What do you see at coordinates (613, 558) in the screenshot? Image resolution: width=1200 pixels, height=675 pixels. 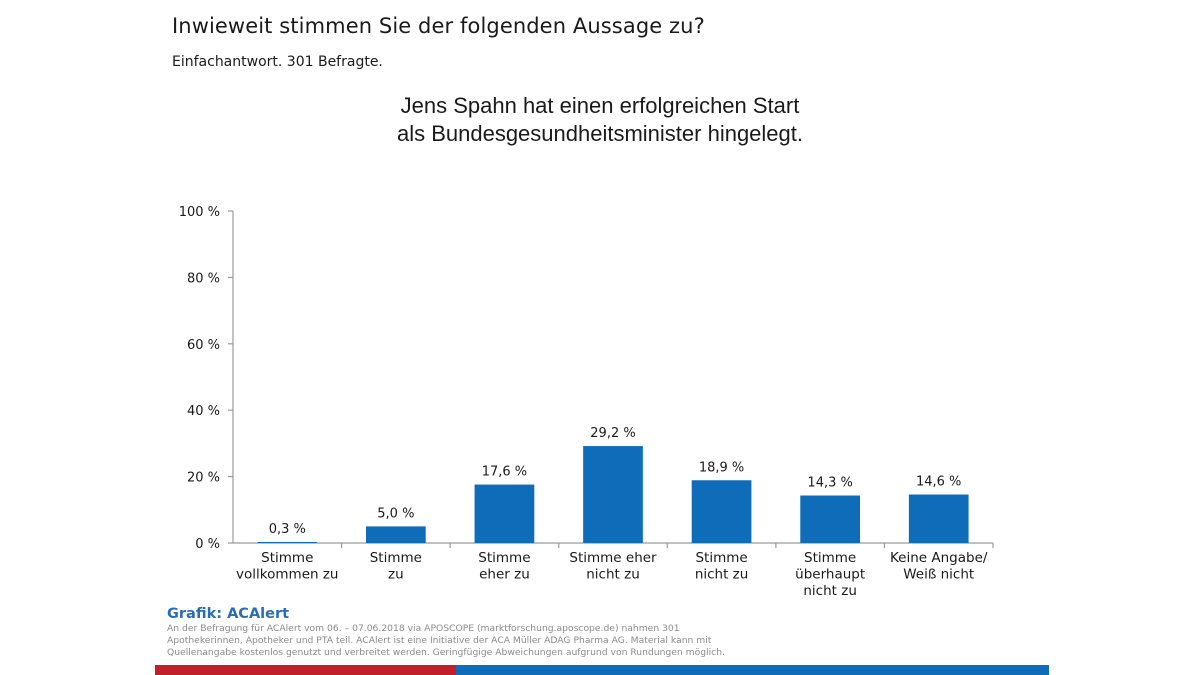 I see `x-tick-label: Stimme eher` at bounding box center [613, 558].